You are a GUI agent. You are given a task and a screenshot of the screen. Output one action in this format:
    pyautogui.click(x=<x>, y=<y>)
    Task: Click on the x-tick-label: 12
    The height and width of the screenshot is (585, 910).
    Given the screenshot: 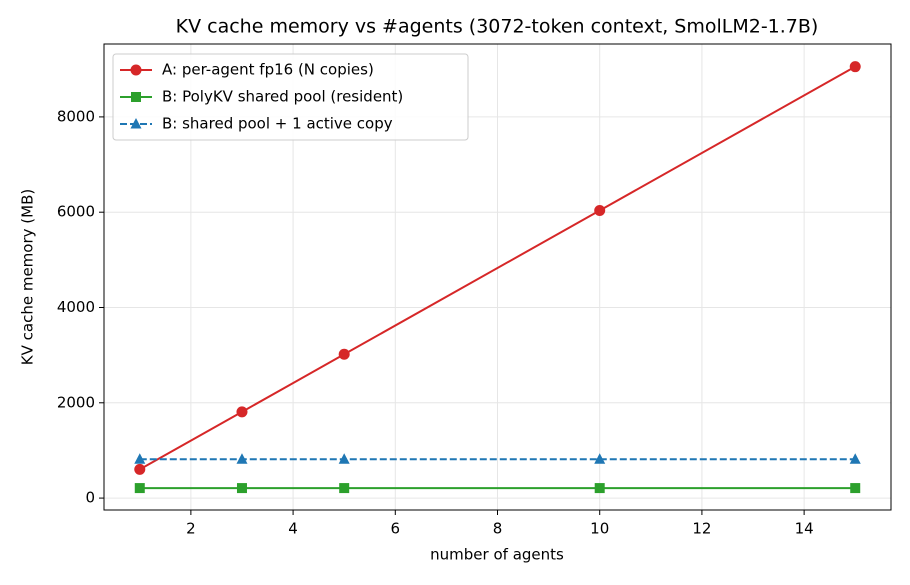 What is the action you would take?
    pyautogui.click(x=701, y=529)
    